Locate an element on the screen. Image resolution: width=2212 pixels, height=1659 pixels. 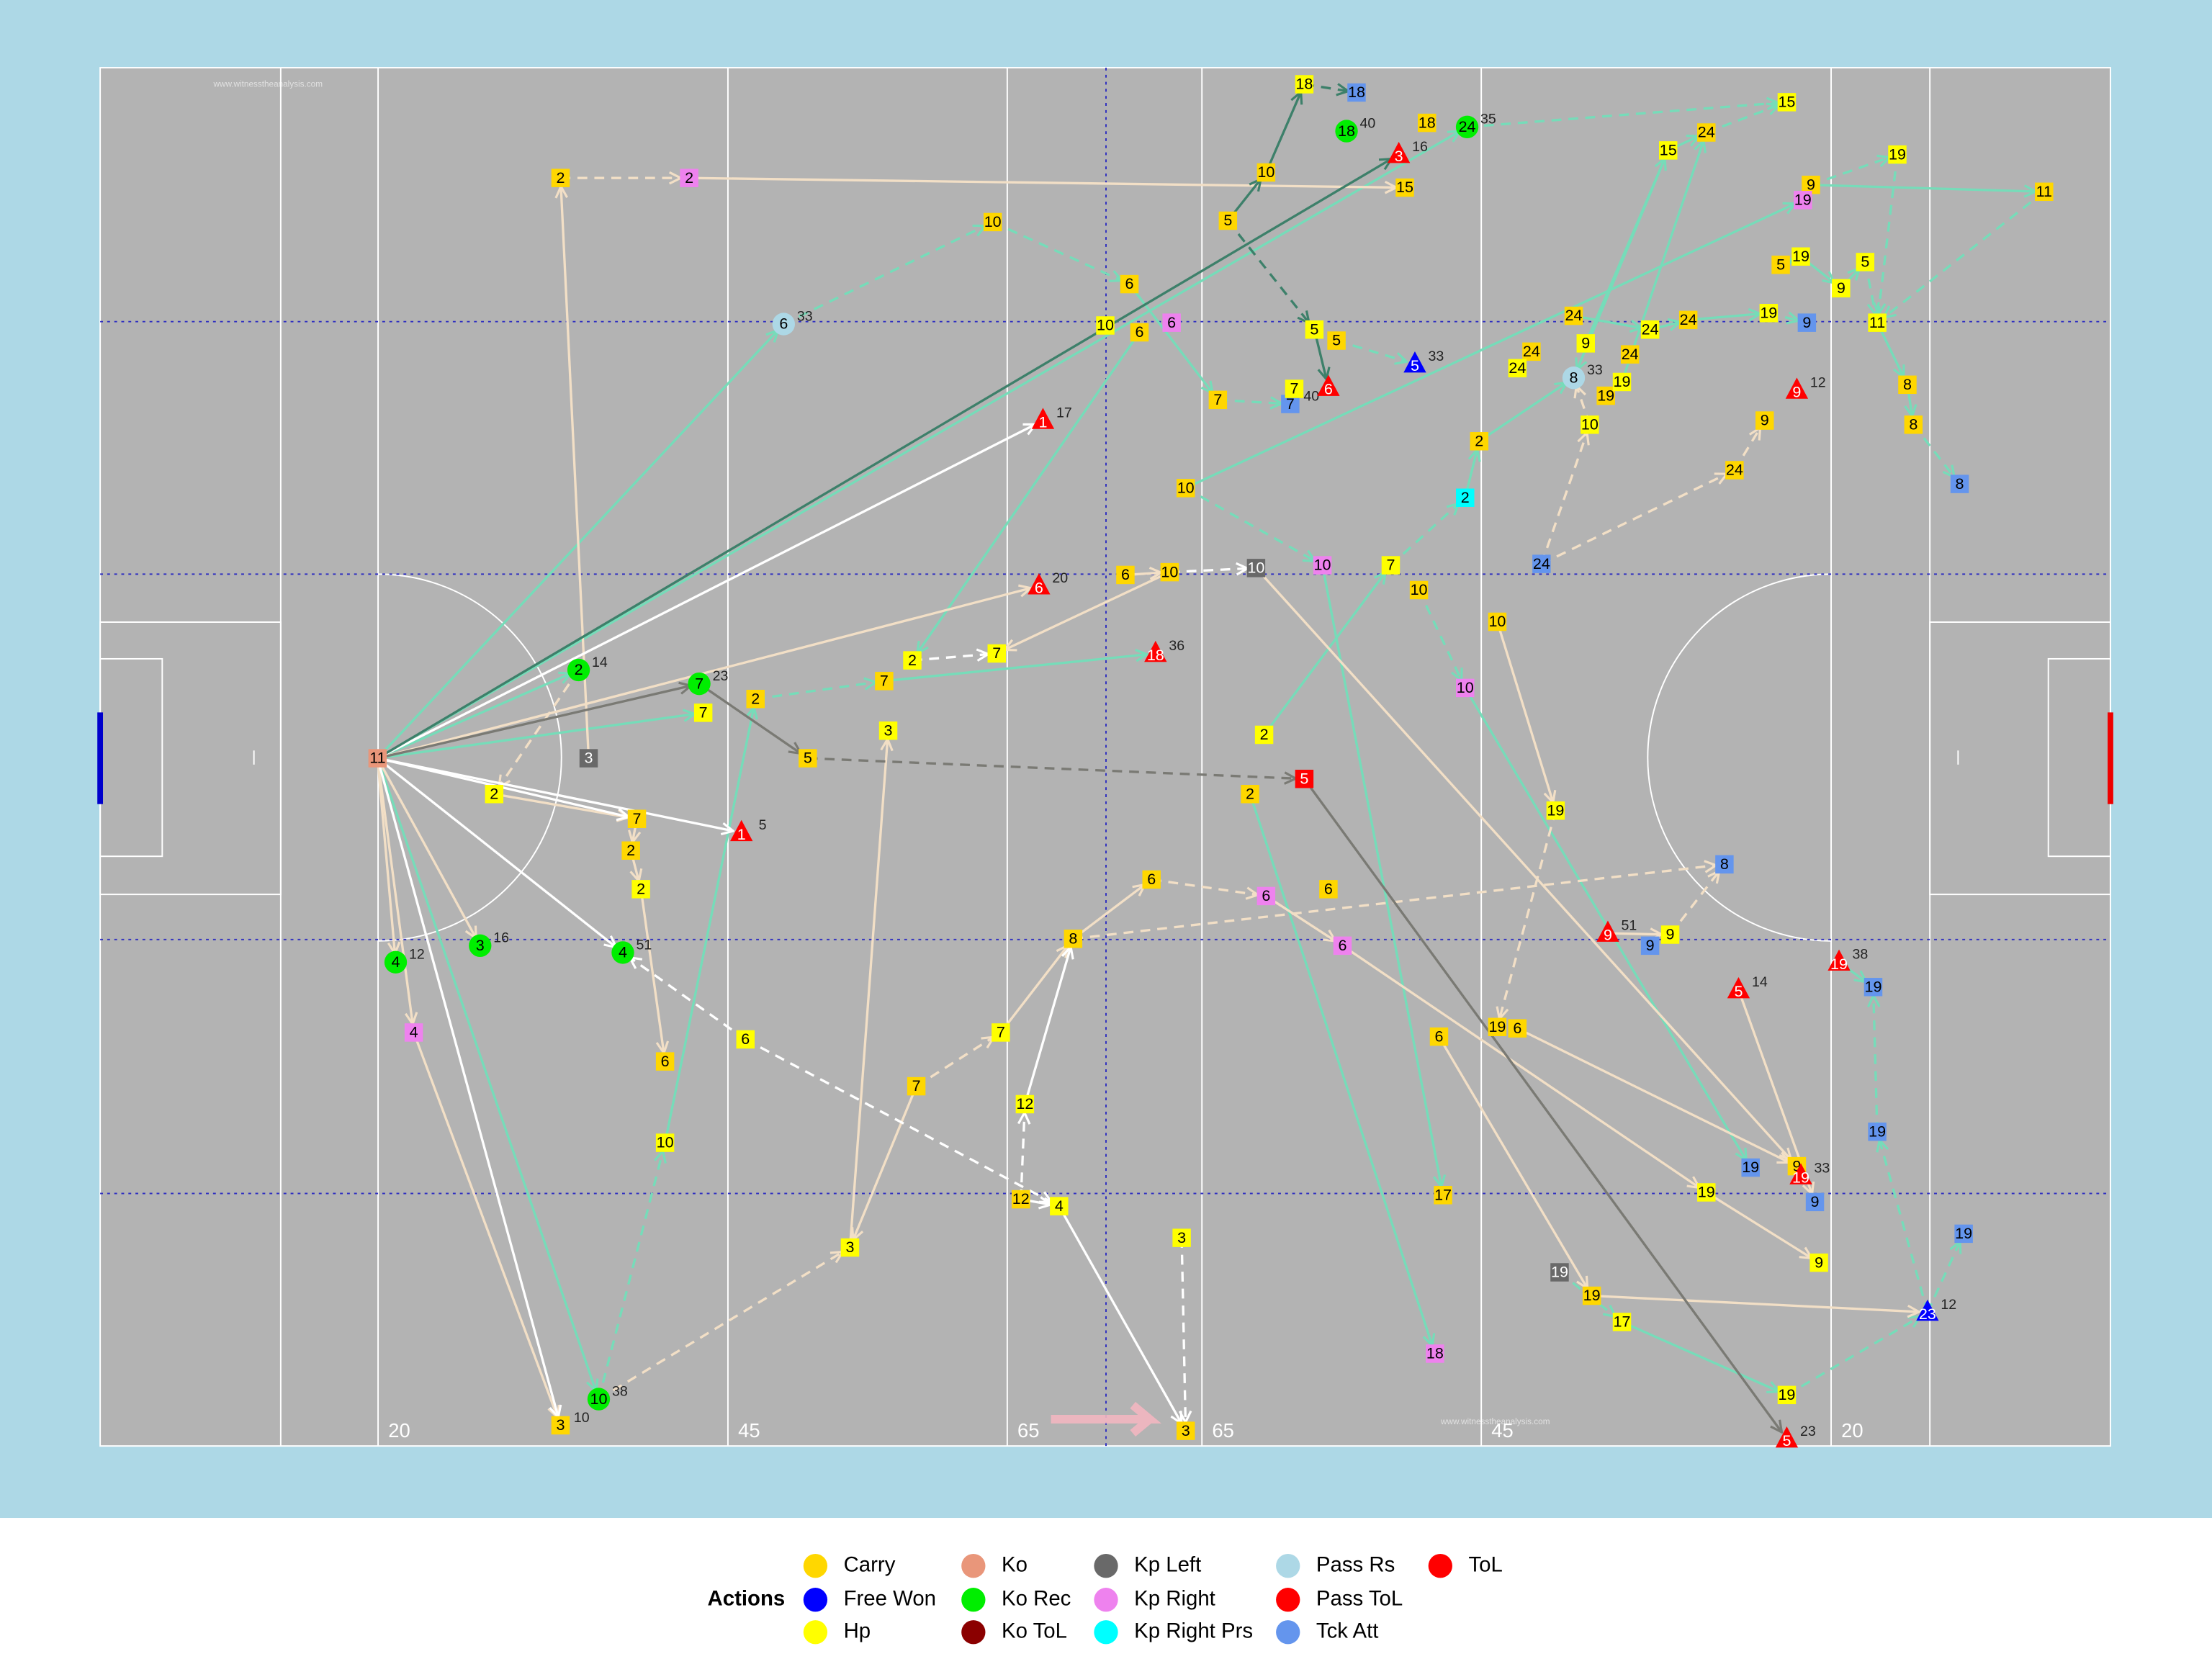
event: 9 is located at coordinates (1670, 935).